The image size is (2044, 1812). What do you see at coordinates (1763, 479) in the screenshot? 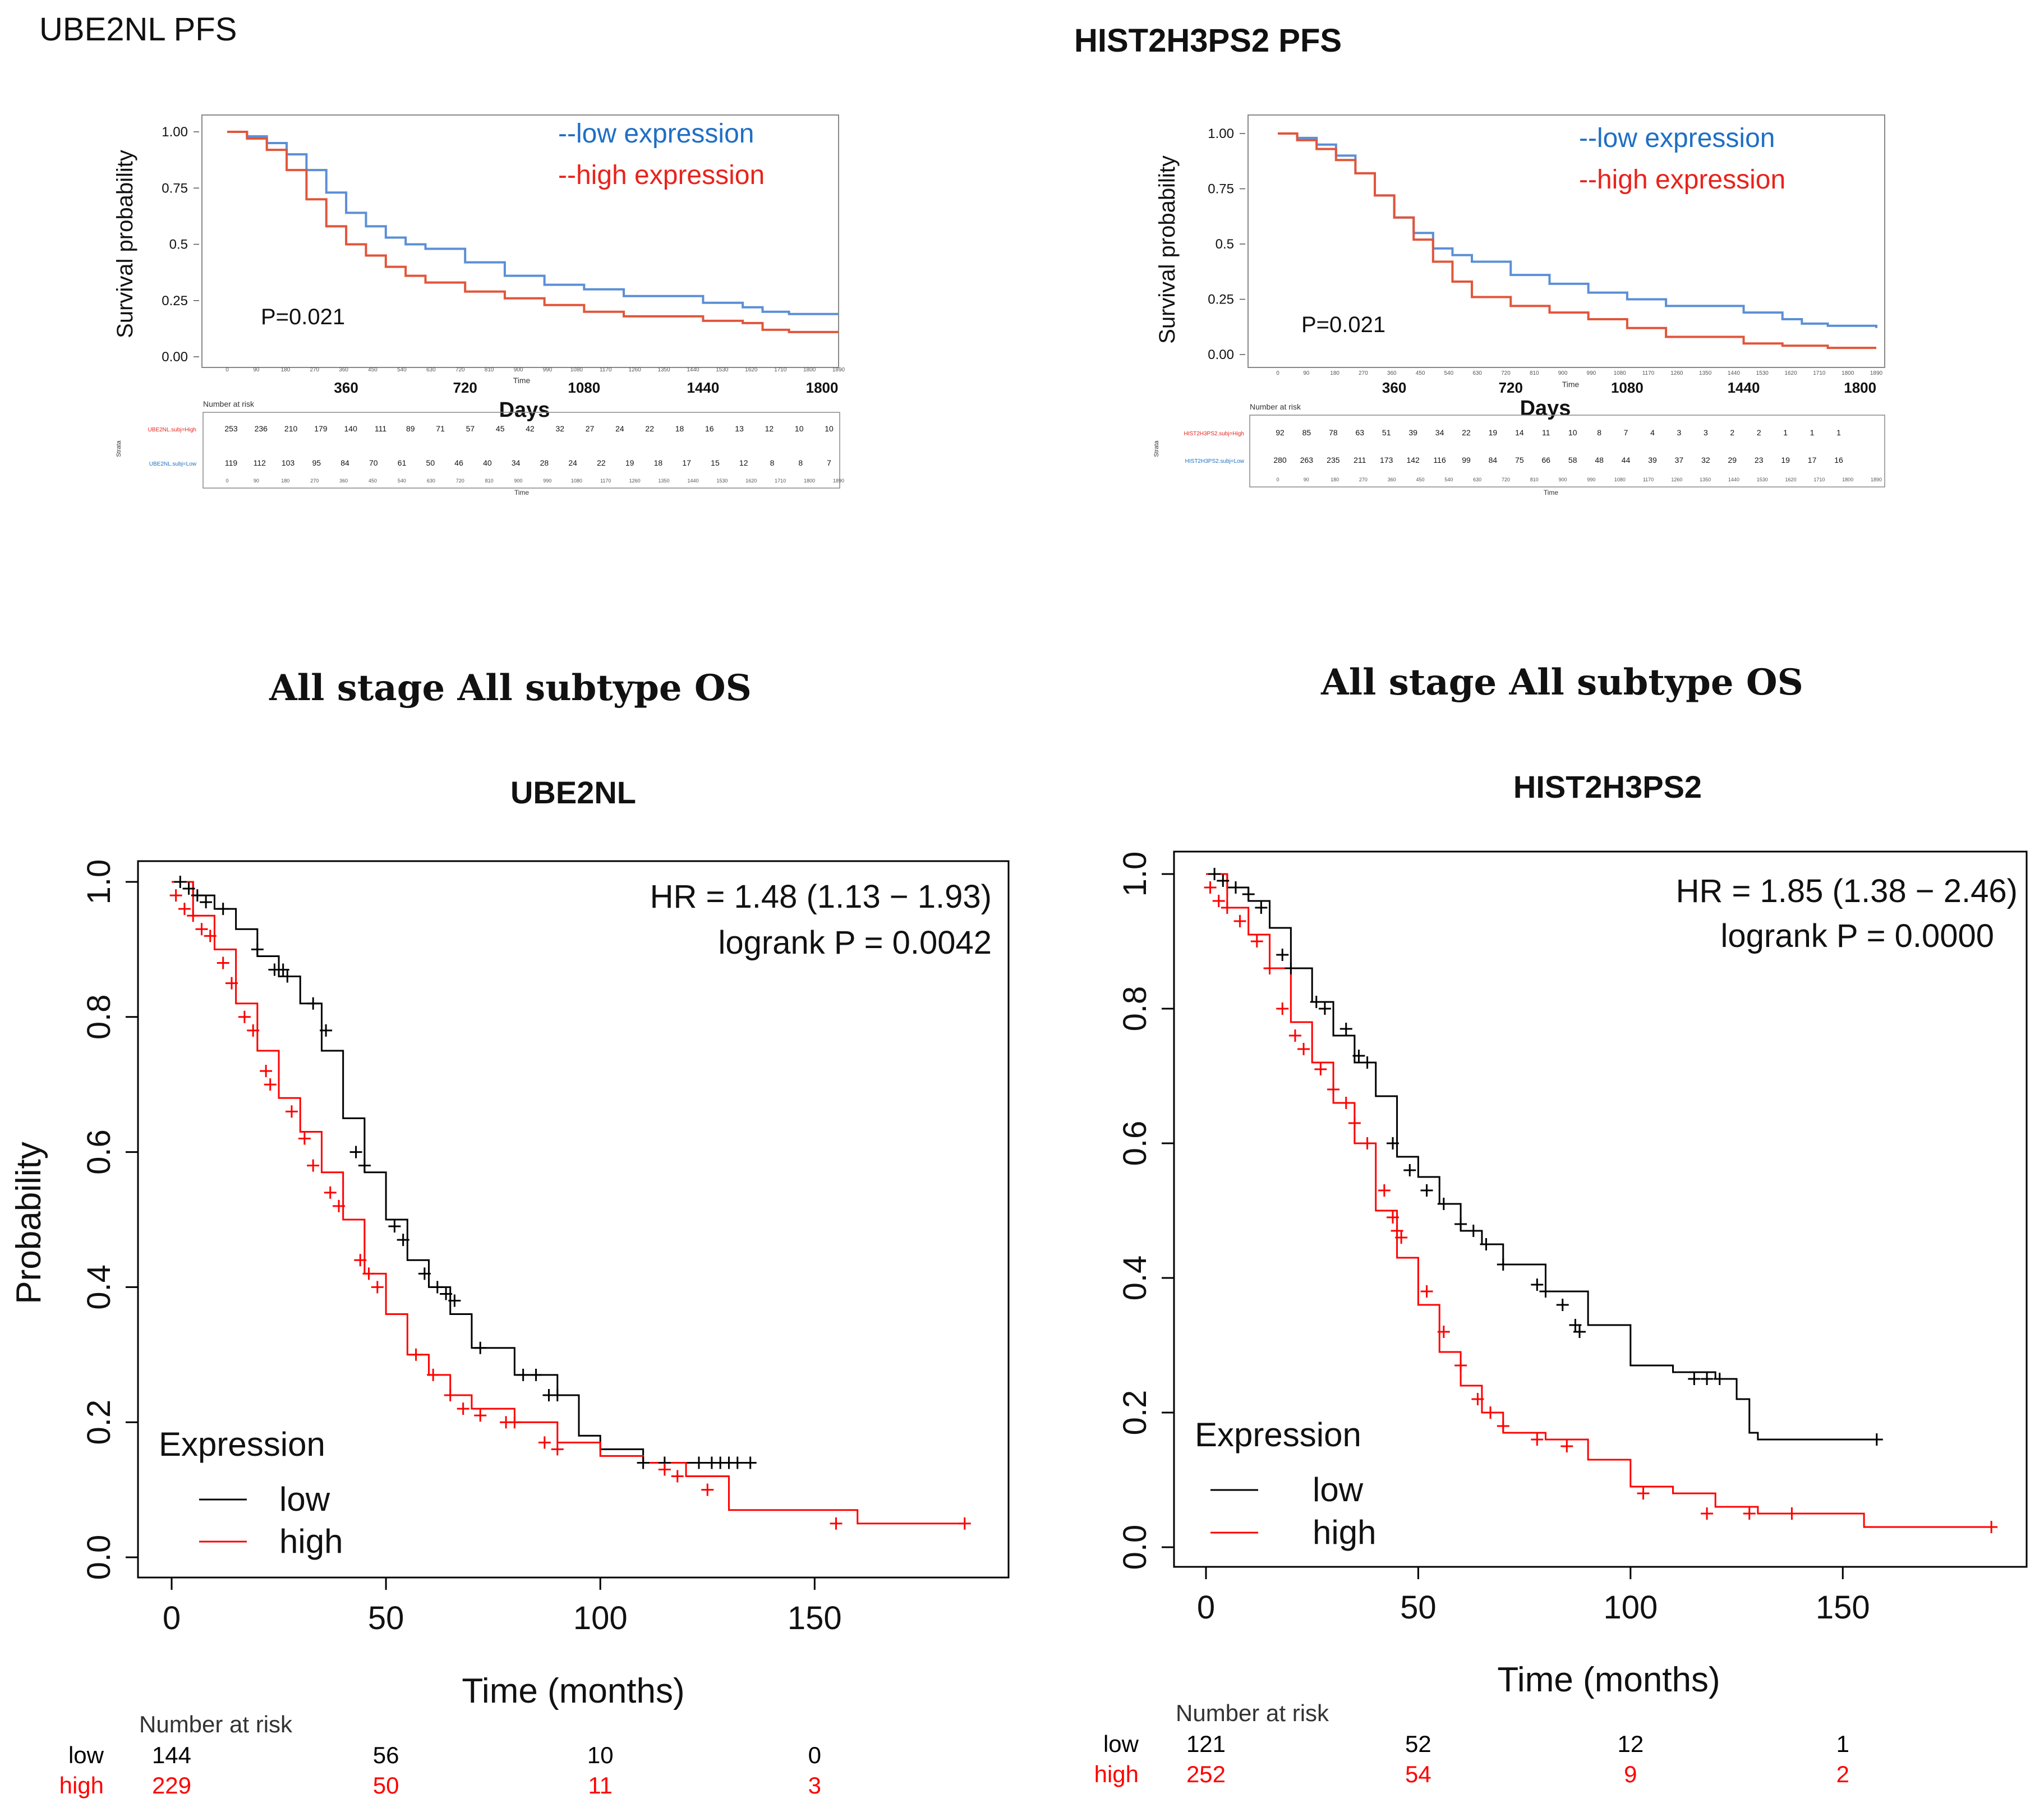
I see `risk-x-tick-17: 1530` at bounding box center [1763, 479].